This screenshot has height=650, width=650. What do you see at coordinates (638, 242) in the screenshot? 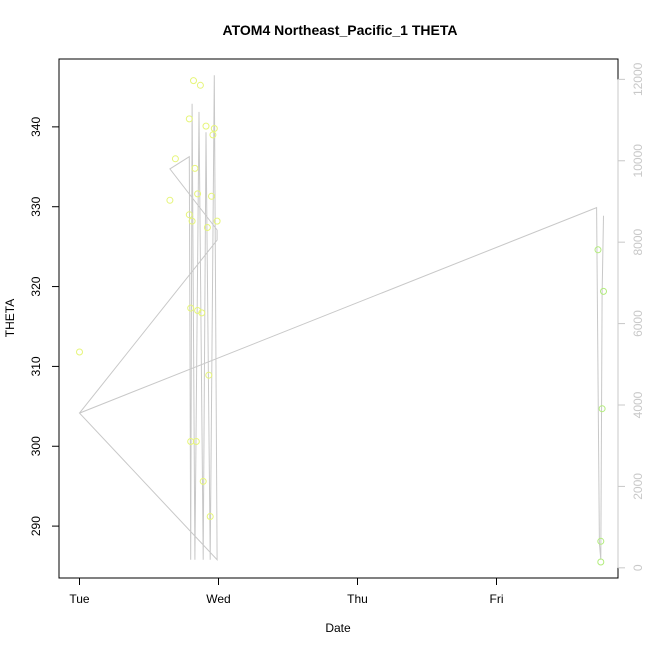
I see `y2-tick-label: 8000` at bounding box center [638, 242].